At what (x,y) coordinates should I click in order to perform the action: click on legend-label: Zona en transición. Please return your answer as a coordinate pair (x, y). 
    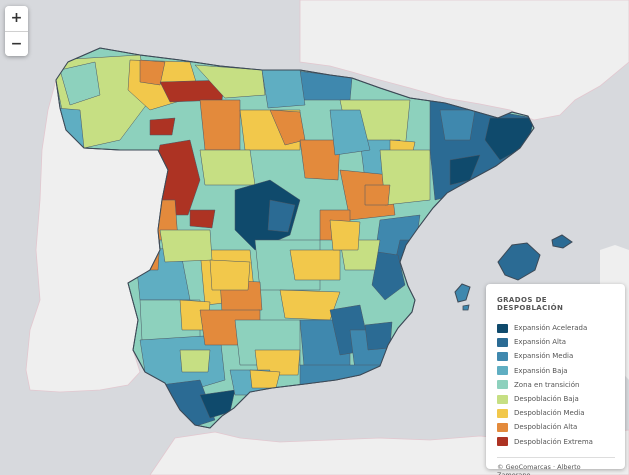
    Looking at the image, I should click on (547, 384).